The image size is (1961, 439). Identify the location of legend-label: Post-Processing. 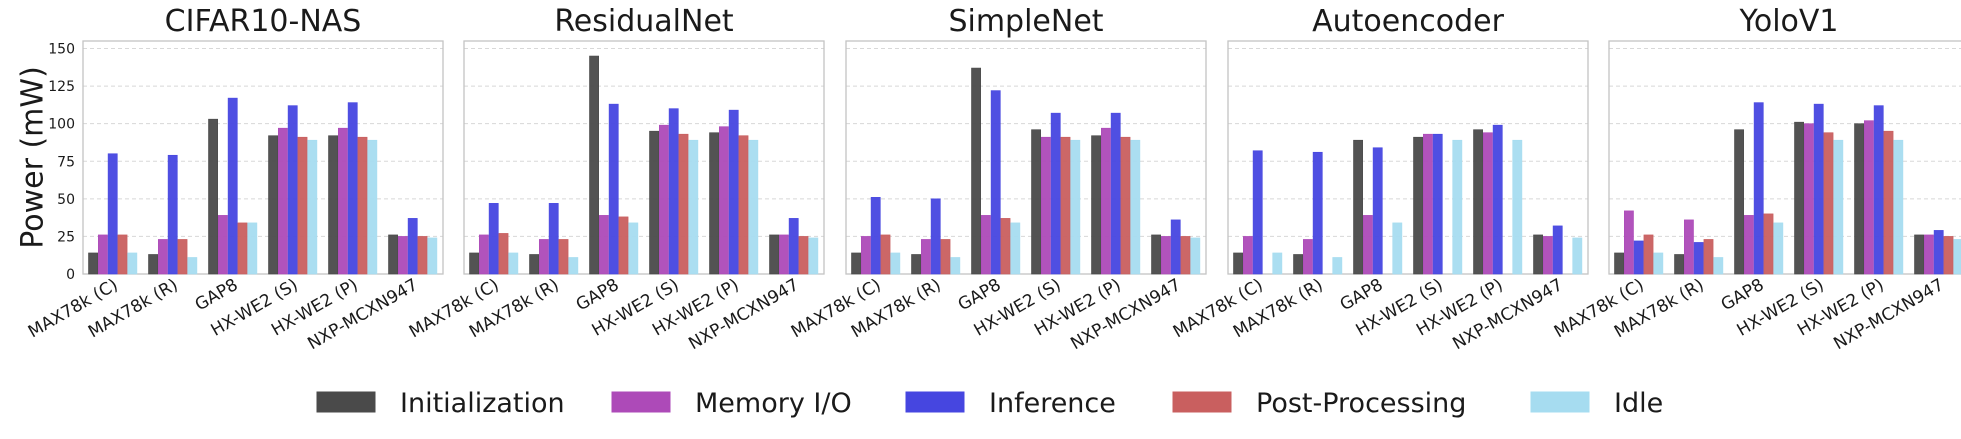
(1361, 403).